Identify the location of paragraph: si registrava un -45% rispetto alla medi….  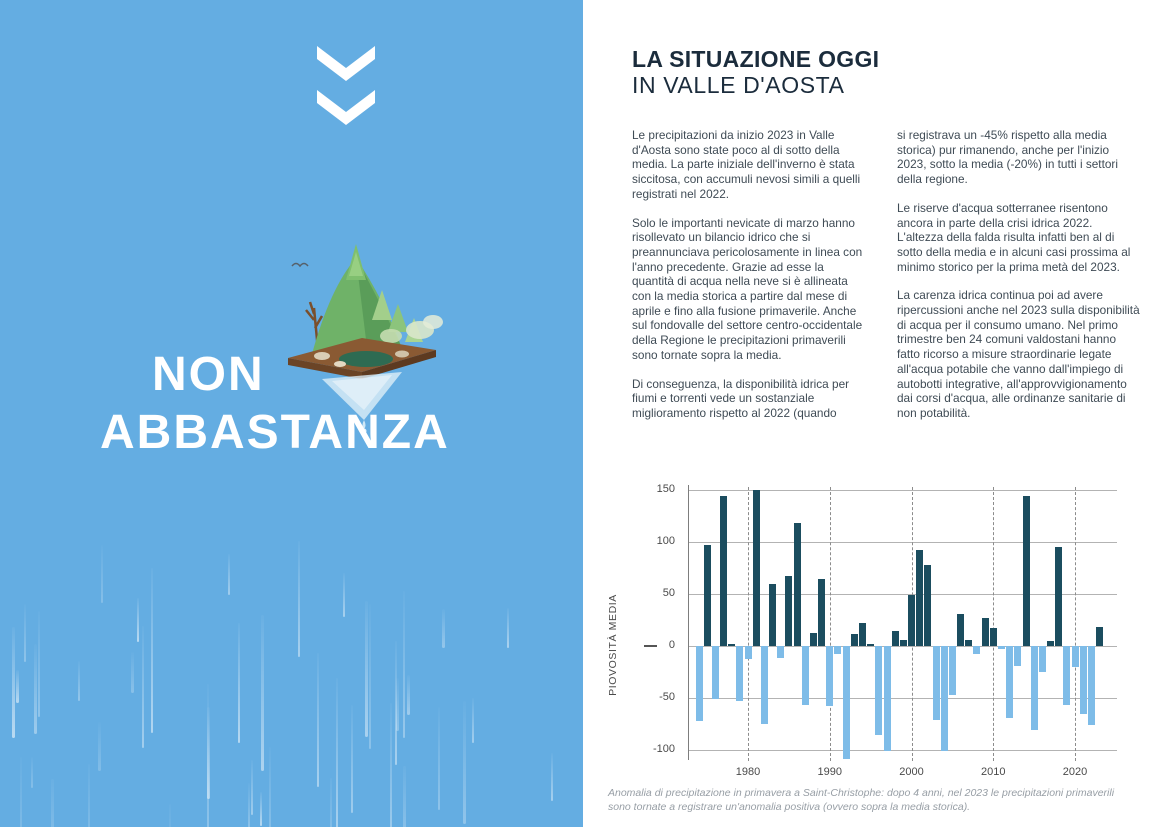
(1007, 157).